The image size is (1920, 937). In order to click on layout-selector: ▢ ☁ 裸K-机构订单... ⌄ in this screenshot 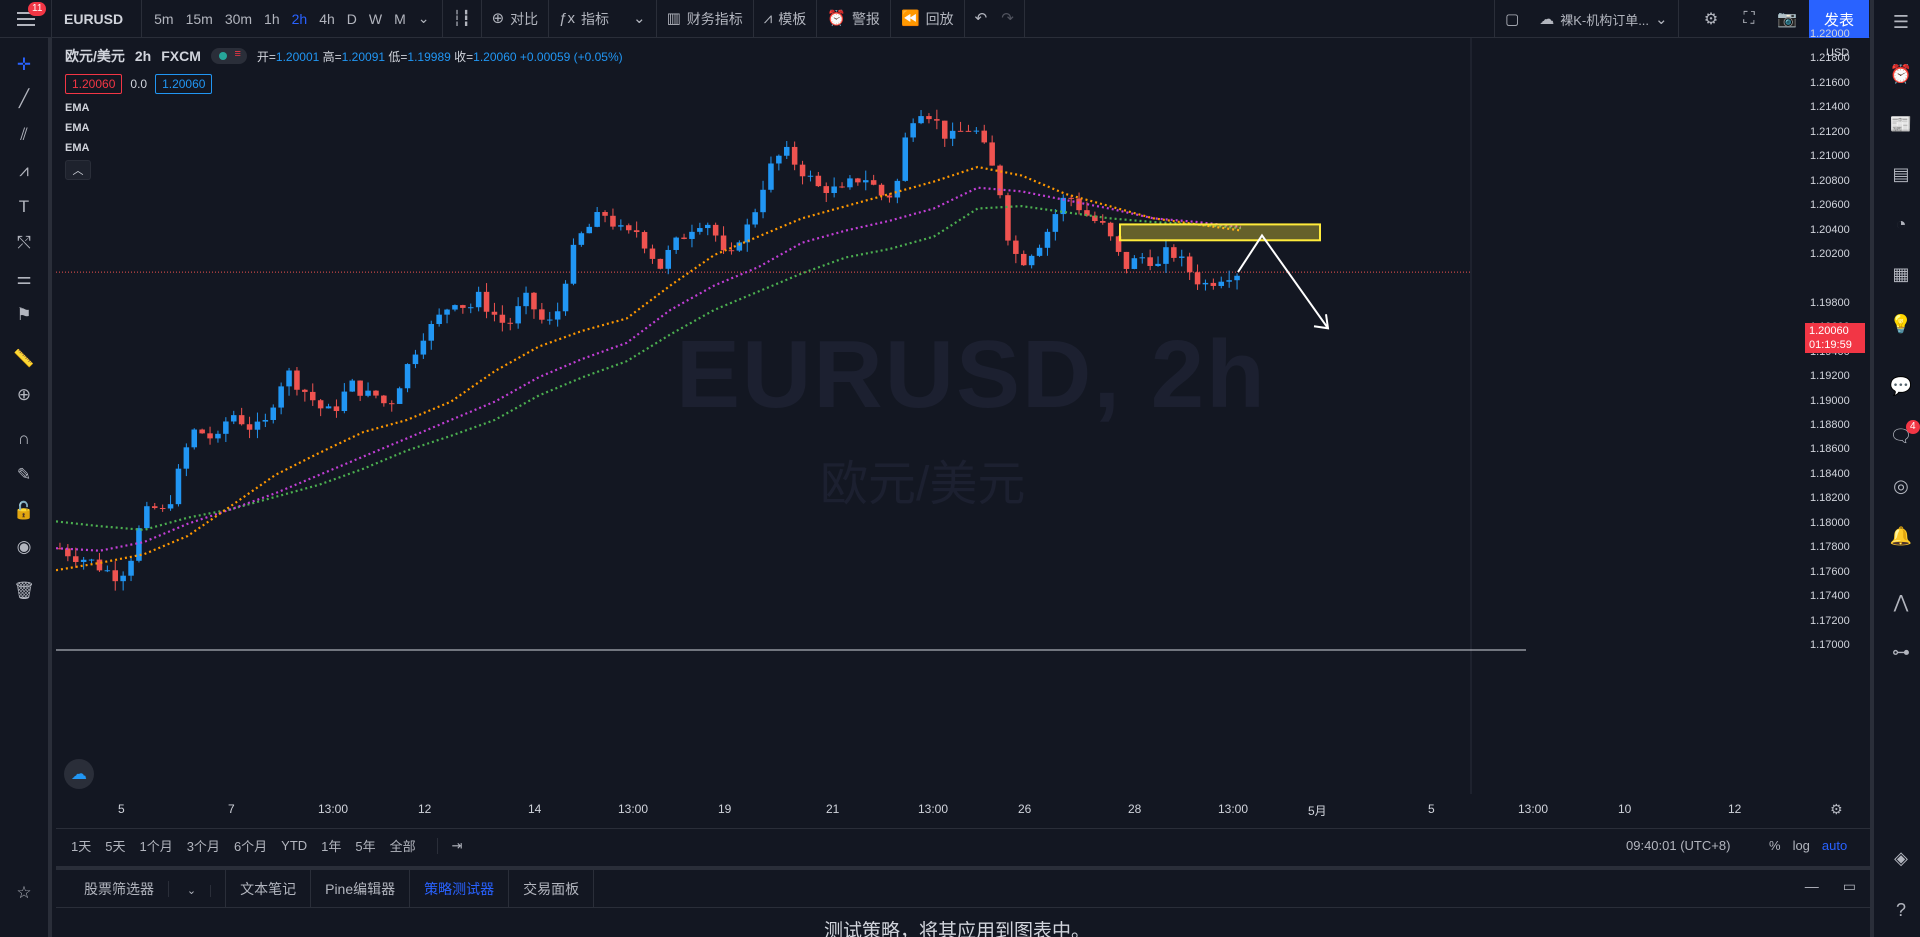, I will do `click(1586, 19)`.